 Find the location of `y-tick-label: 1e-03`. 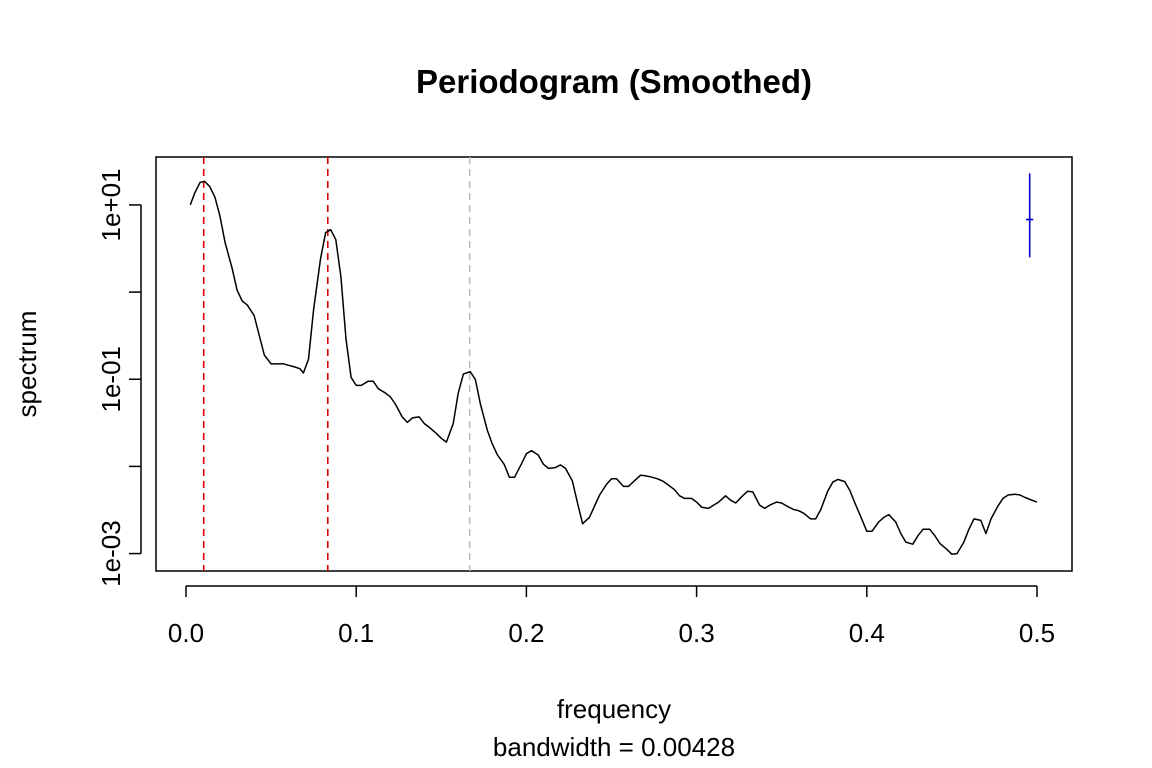

y-tick-label: 1e-03 is located at coordinates (111, 553).